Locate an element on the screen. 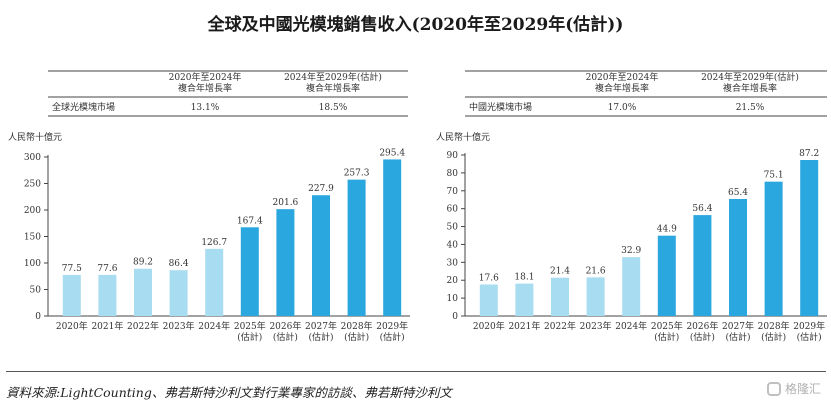  y-tick-label: 30 is located at coordinates (453, 263).